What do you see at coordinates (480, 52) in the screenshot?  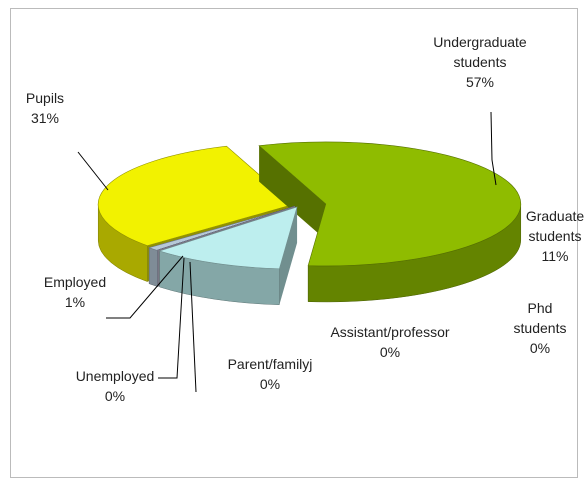 I see `category-label: Undergraduate students` at bounding box center [480, 52].